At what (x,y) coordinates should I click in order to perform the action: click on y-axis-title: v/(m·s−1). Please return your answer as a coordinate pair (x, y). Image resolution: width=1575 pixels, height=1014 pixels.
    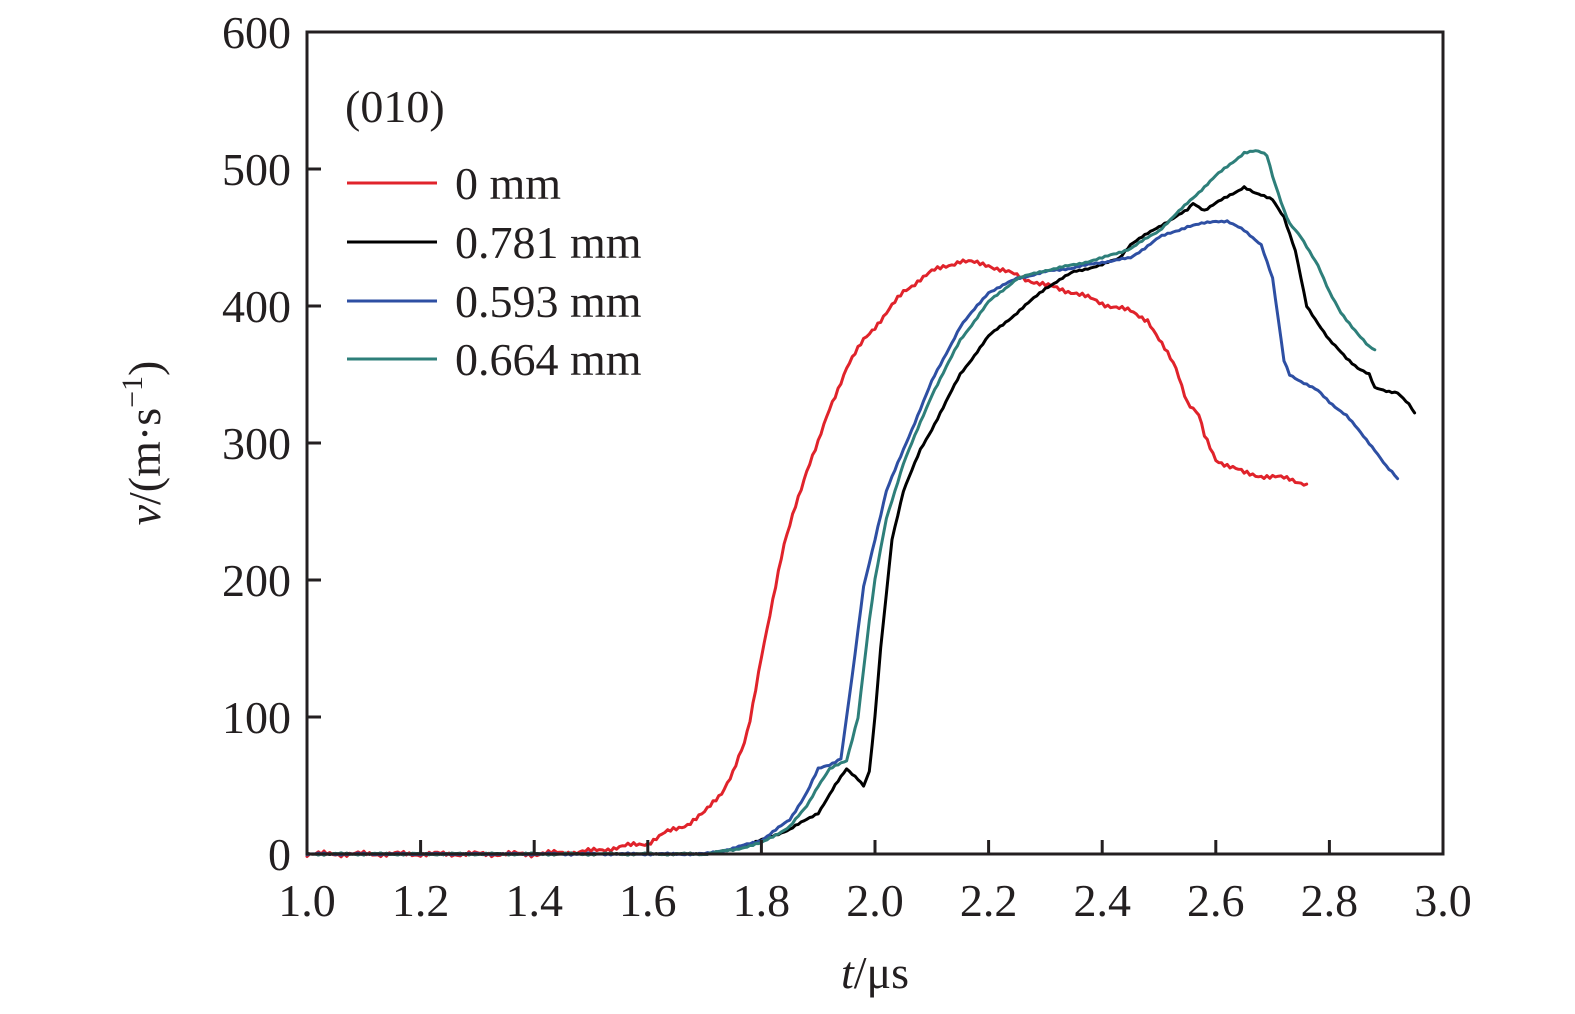
    Looking at the image, I should click on (143, 443).